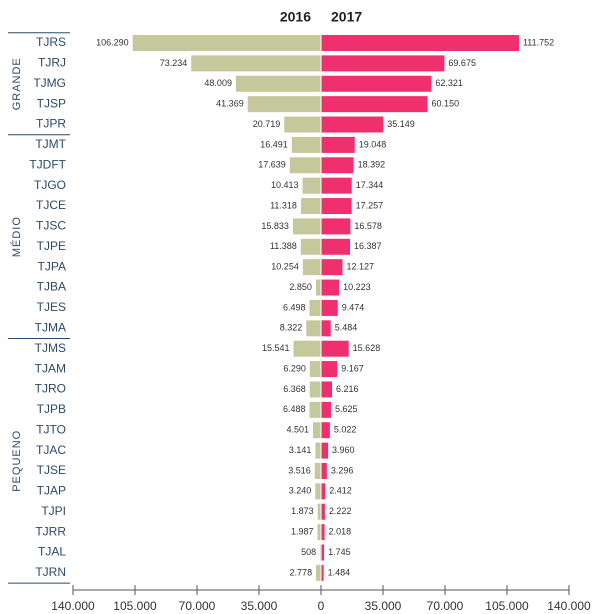 Image resolution: width=597 pixels, height=614 pixels. I want to click on value-label: 17.344, so click(370, 185).